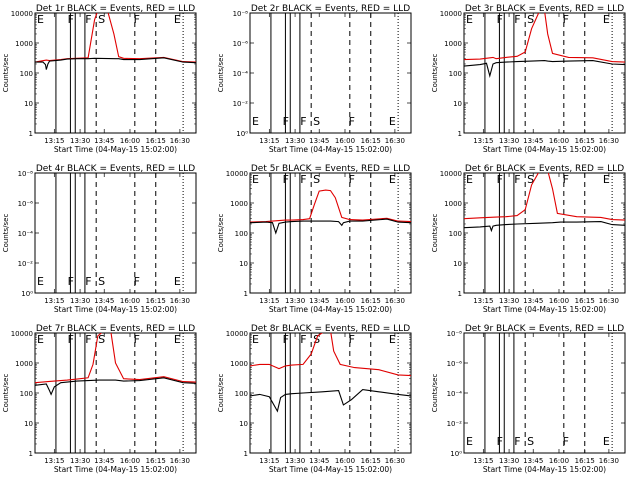 Image resolution: width=640 pixels, height=480 pixels. What do you see at coordinates (242, 134) in the screenshot?
I see `y-tick-label: 10⁰` at bounding box center [242, 134].